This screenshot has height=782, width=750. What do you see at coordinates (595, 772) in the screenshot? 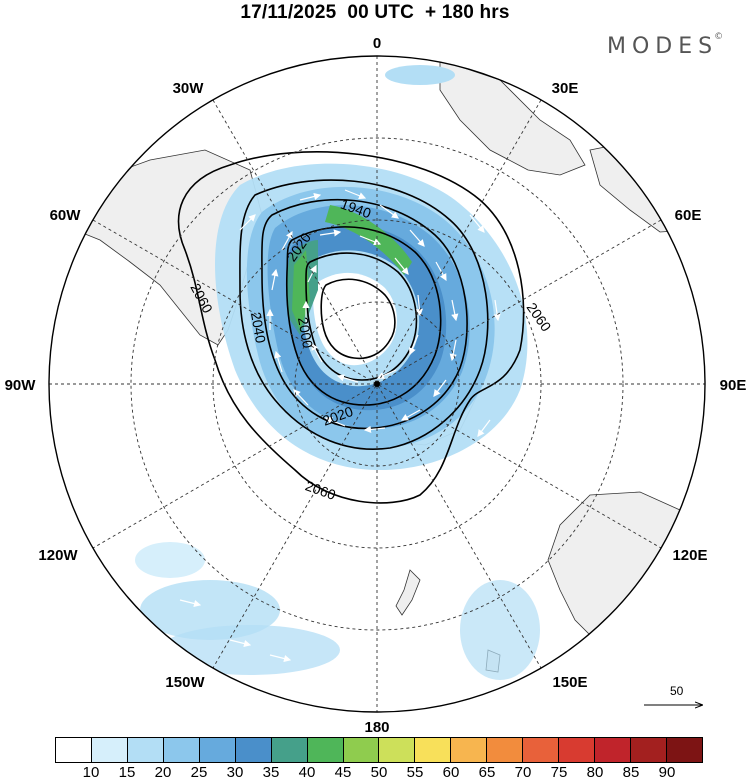
I see `colorbar-tick-label: 80` at bounding box center [595, 772].